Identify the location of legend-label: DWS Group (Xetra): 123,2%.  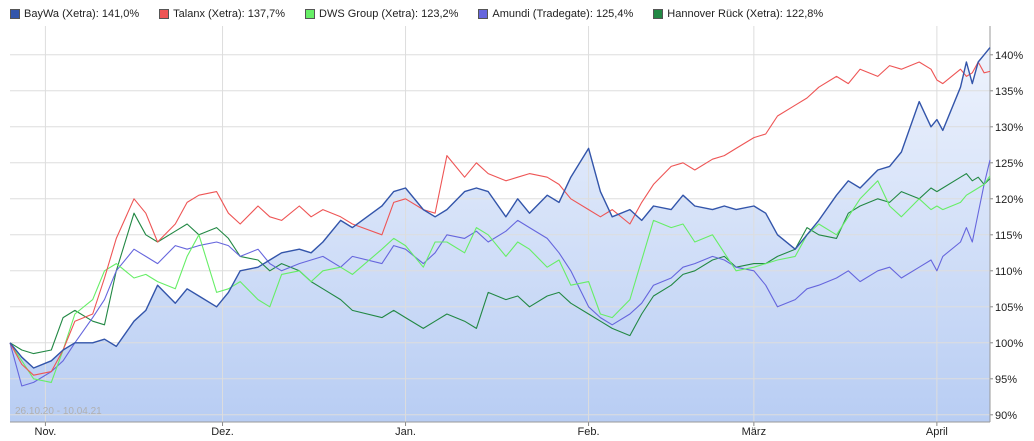
(389, 14).